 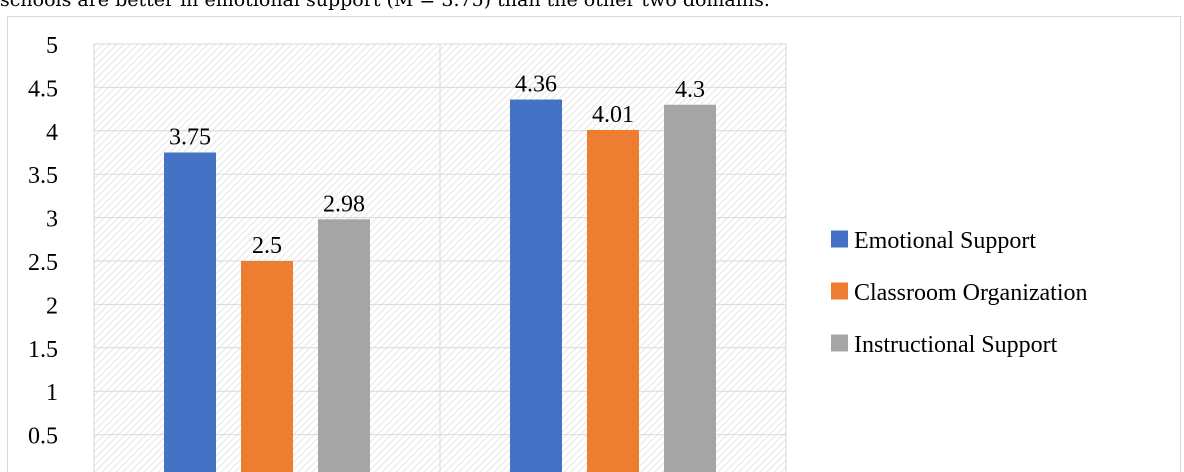 What do you see at coordinates (52, 306) in the screenshot?
I see `y-tick-label: 2` at bounding box center [52, 306].